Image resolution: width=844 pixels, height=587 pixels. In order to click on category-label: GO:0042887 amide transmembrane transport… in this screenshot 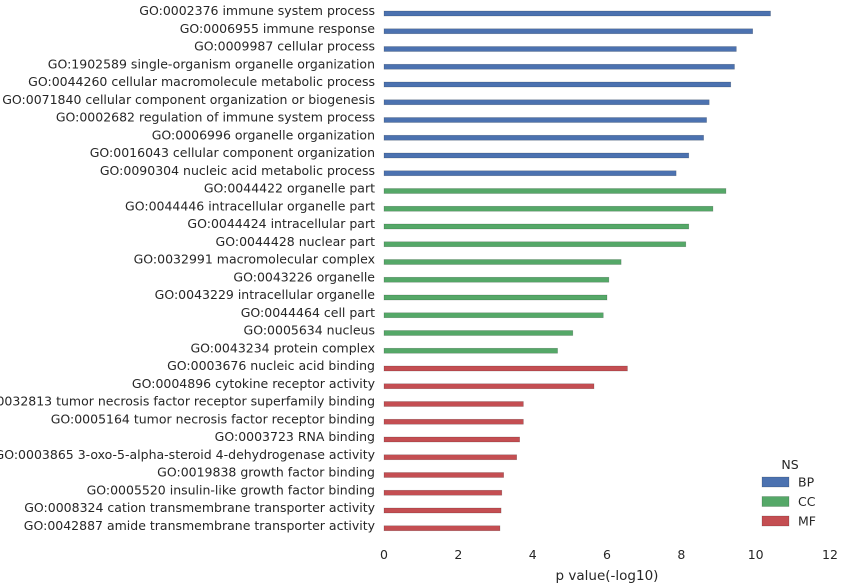, I will do `click(200, 525)`.